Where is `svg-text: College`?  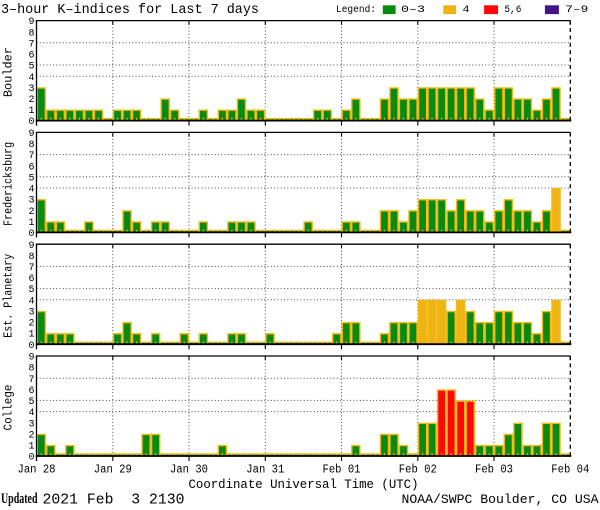 svg-text: College is located at coordinates (9, 407).